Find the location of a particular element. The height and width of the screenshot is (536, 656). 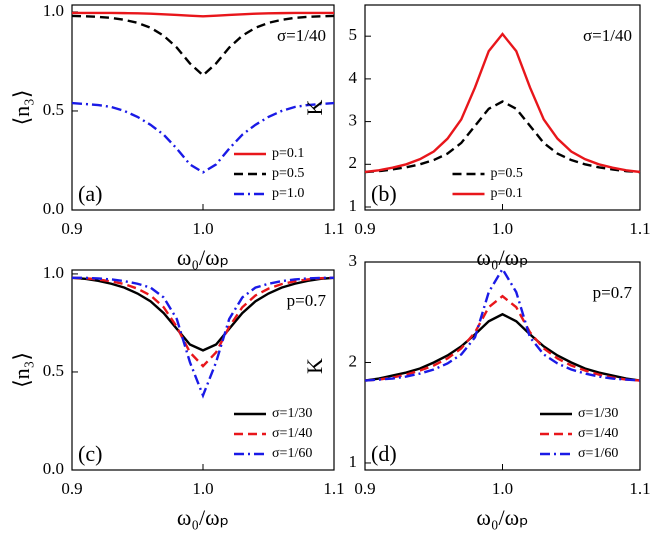

panel-label: (c) is located at coordinates (90, 453).